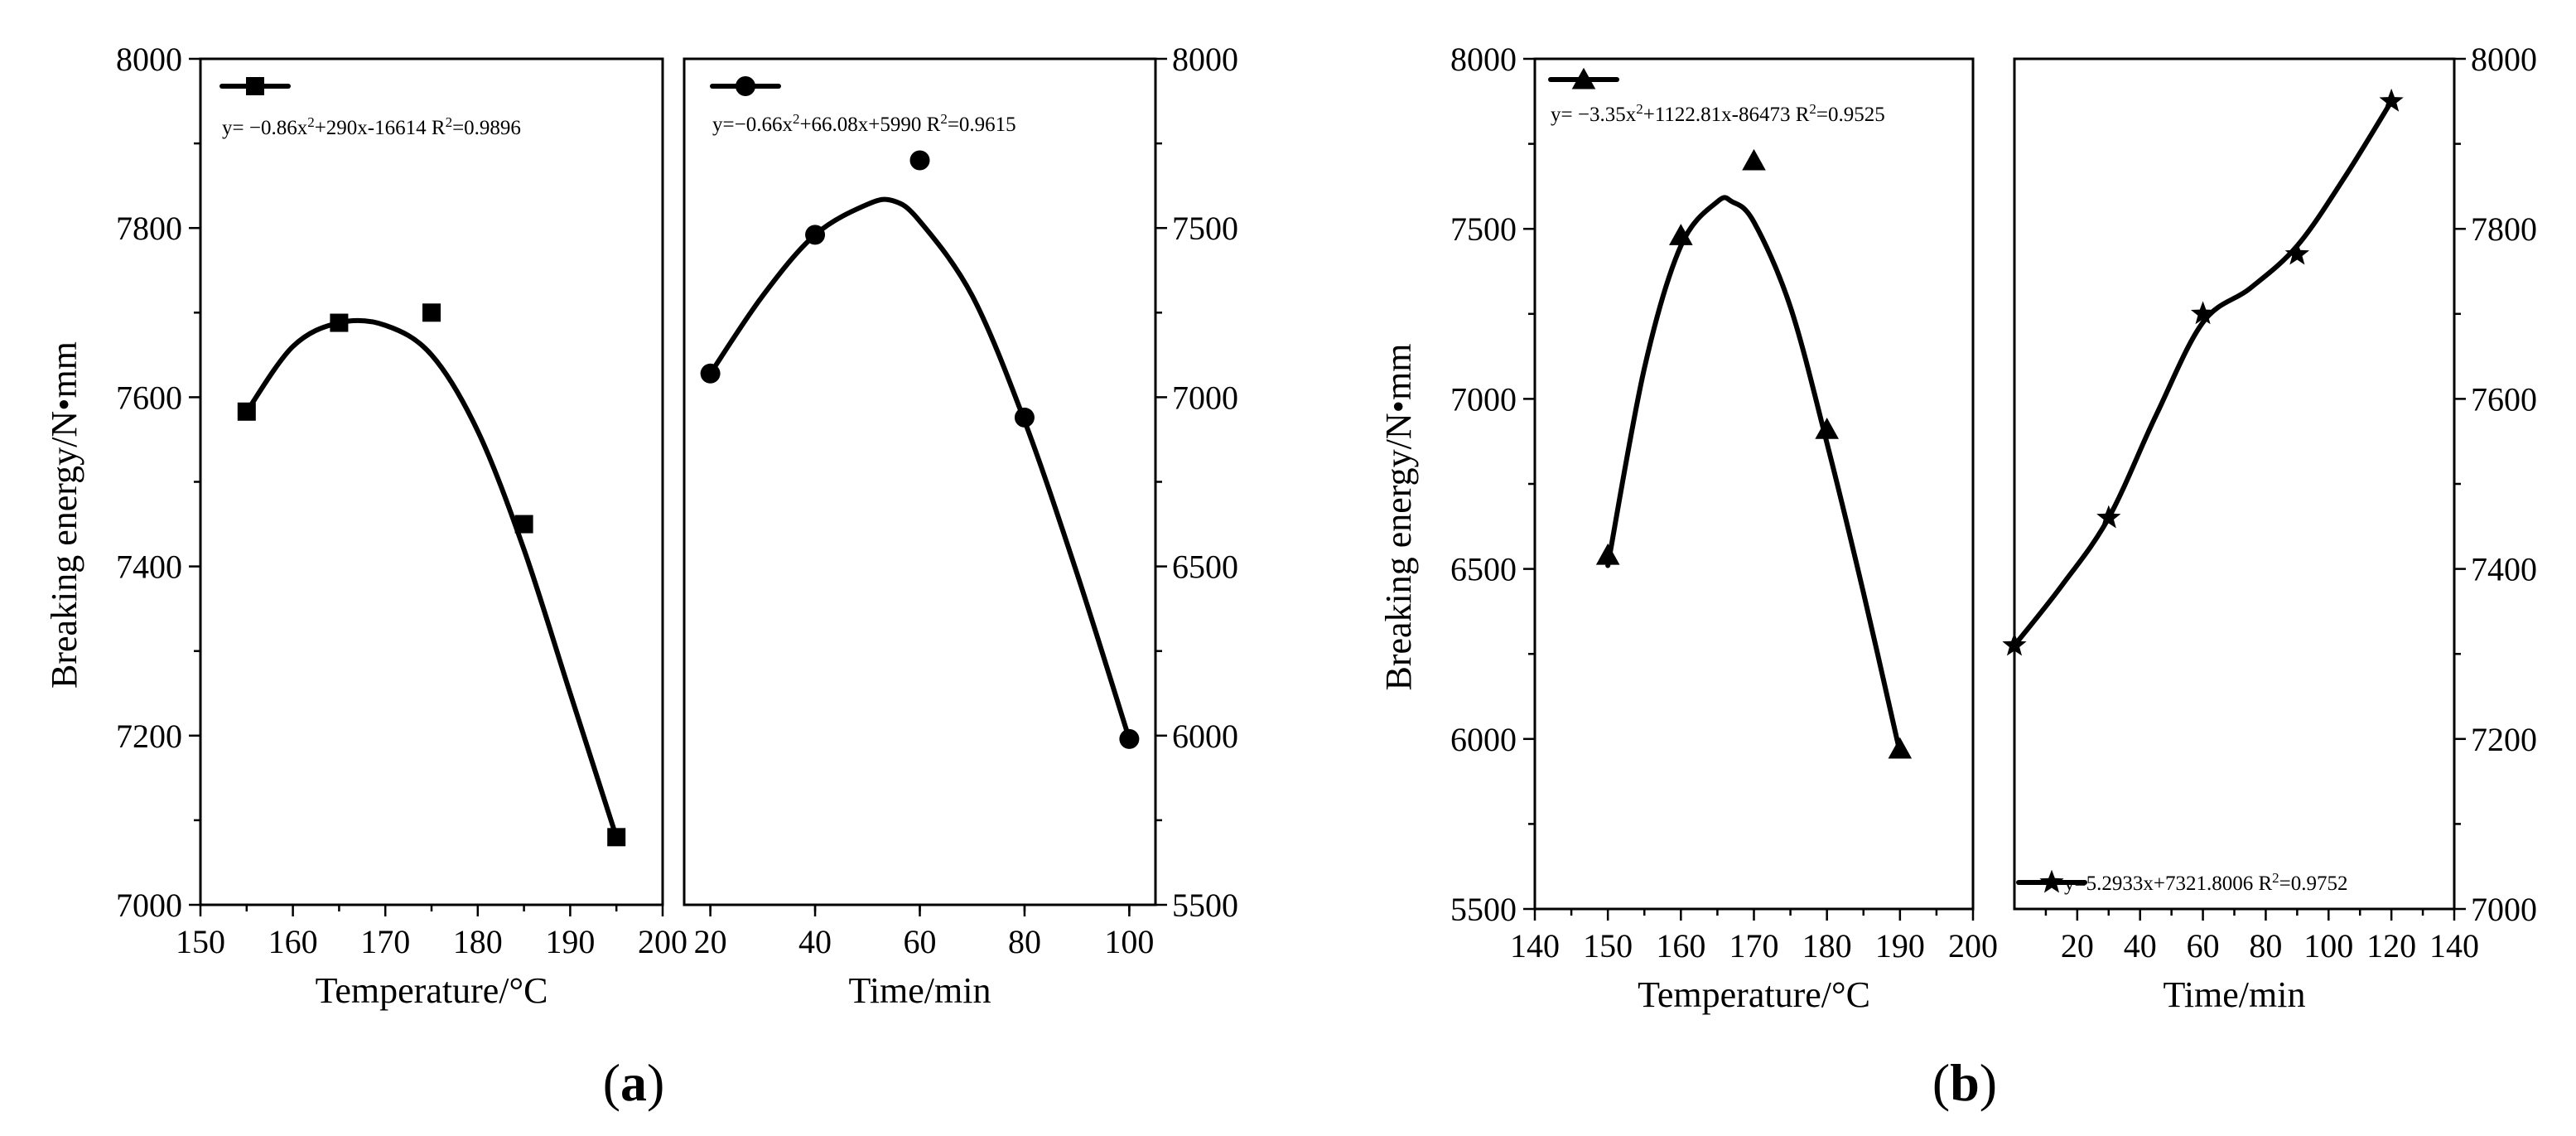  I want to click on legend-text: y= −3.35x2+1122.81x-86473 R2=0.9525, so click(1718, 114).